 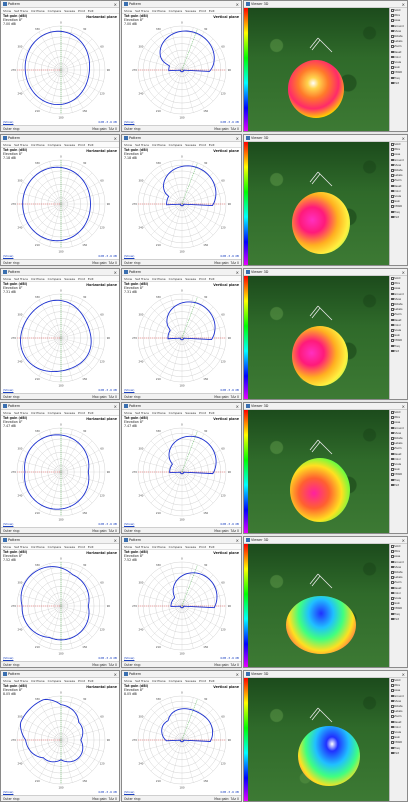 What do you see at coordinates (319, 69) in the screenshot?
I see `viewer-canvas` at bounding box center [319, 69].